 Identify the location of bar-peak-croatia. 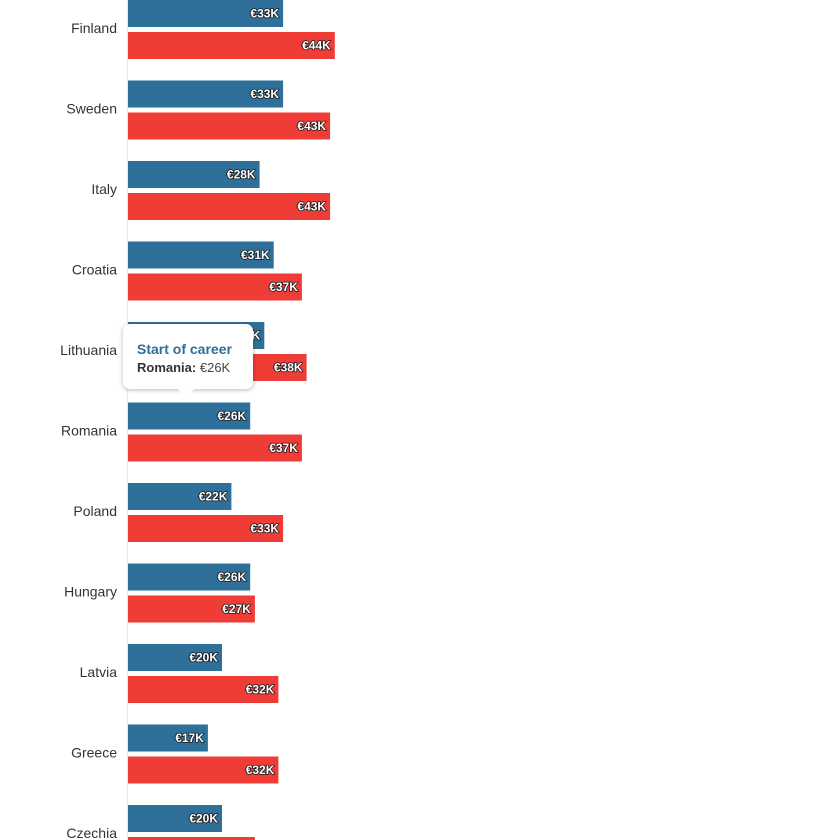
(215, 287).